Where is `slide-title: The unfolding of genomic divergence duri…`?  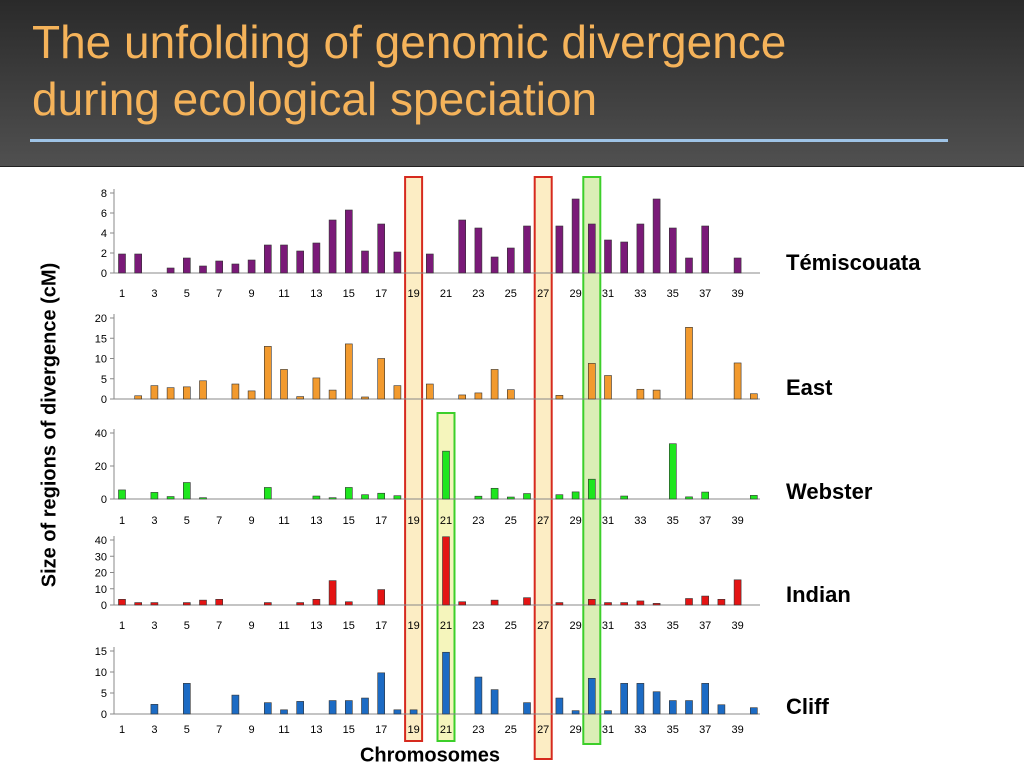 slide-title: The unfolding of genomic divergence duri… is located at coordinates (409, 71).